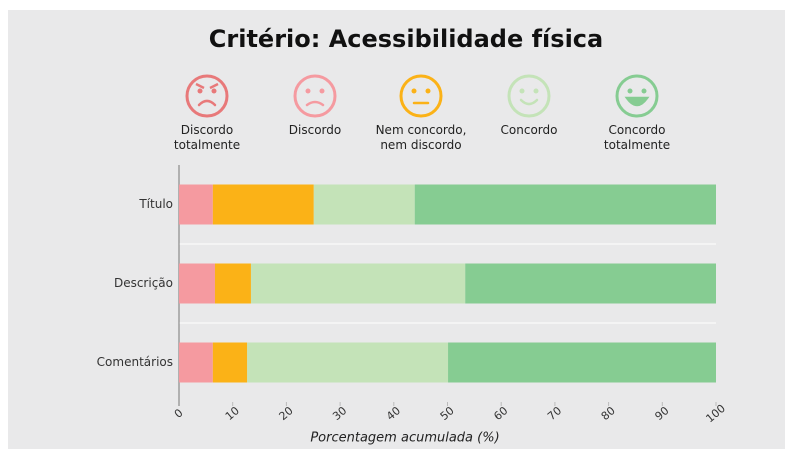 The image size is (792, 449). Describe the element at coordinates (315, 130) in the screenshot. I see `legend-label: Discordo` at that location.